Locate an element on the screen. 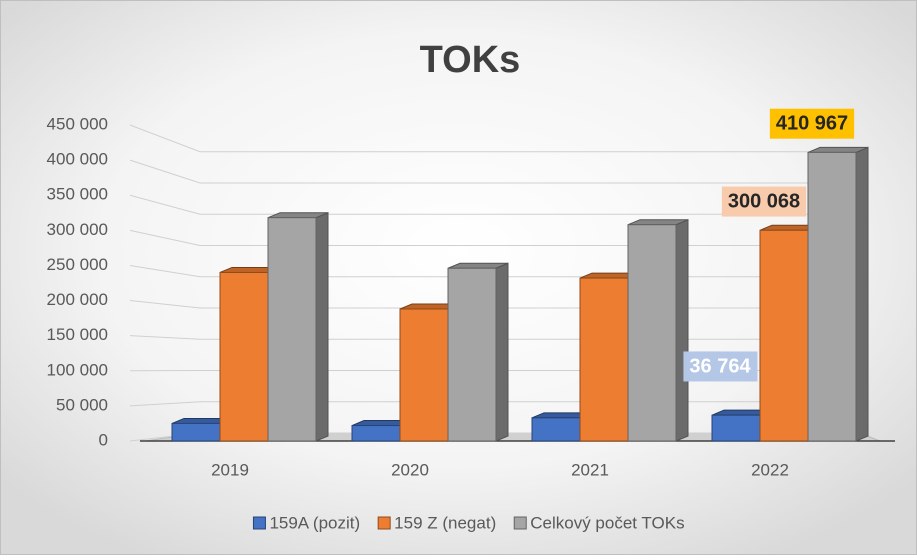  y-tick-label: 300 000 is located at coordinates (77, 229).